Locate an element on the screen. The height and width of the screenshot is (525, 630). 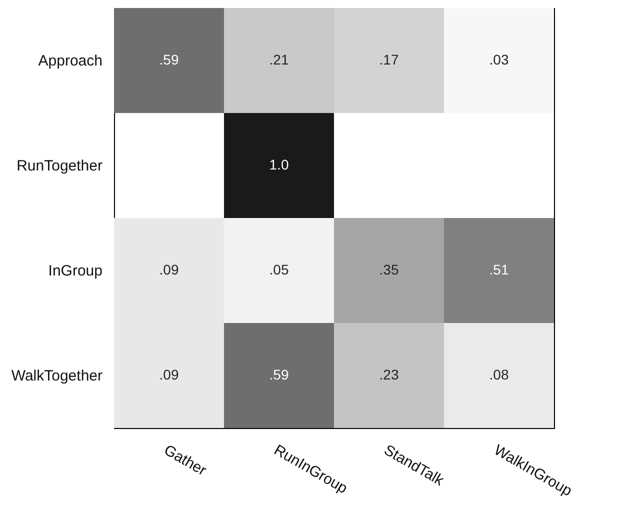
data-label: 1.0 is located at coordinates (279, 164).